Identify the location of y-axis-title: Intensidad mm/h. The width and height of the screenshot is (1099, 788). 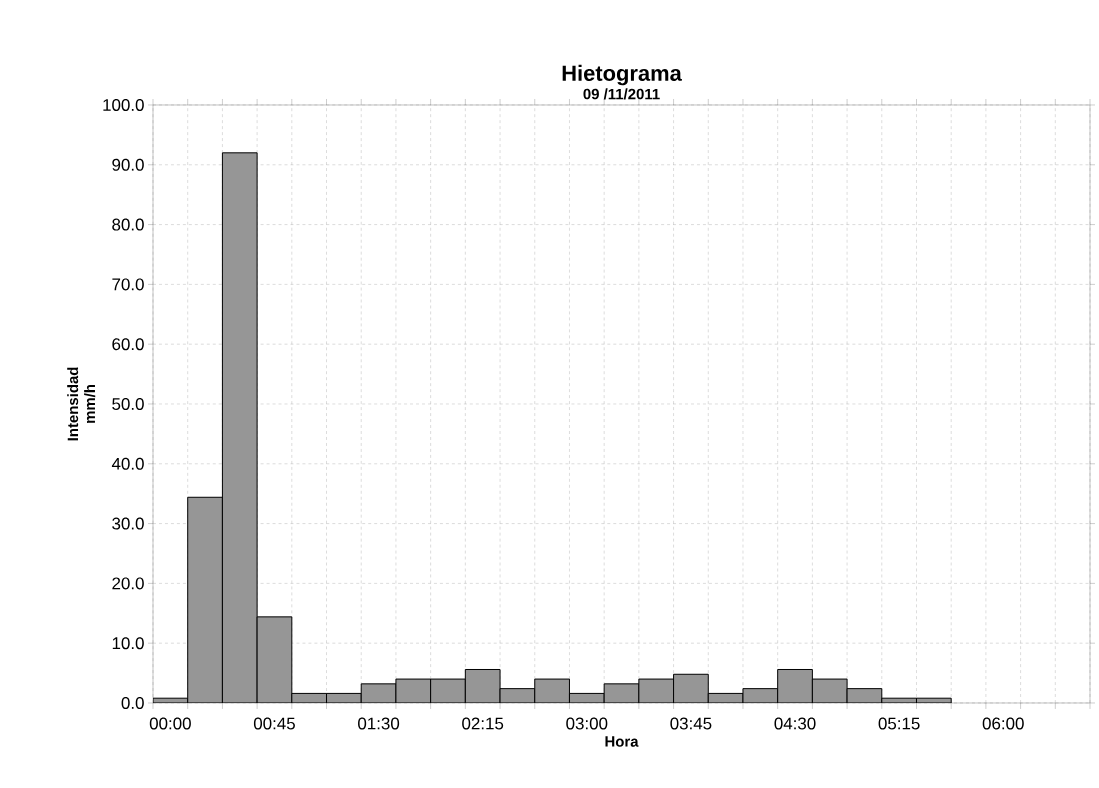
(81, 404).